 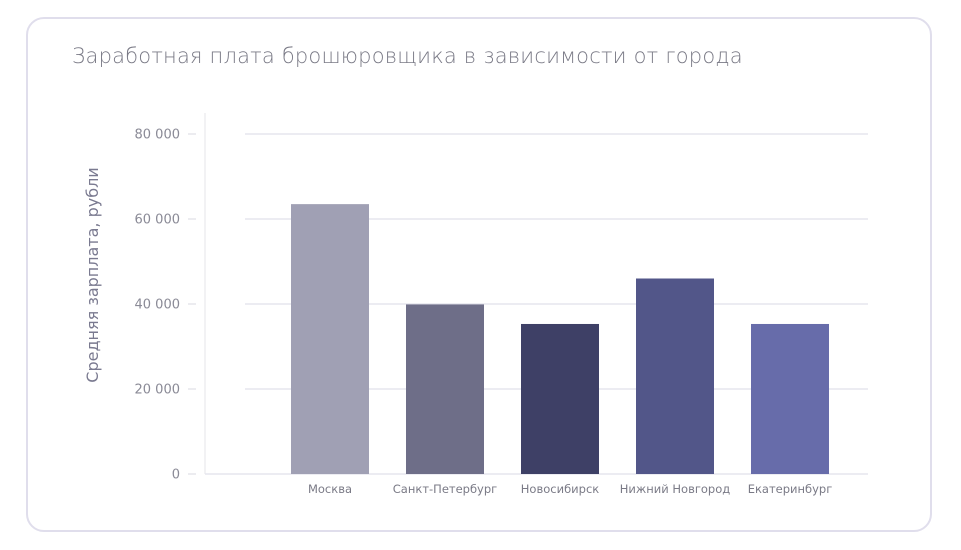 What do you see at coordinates (158, 305) in the screenshot?
I see `y-tick-label: 40 000` at bounding box center [158, 305].